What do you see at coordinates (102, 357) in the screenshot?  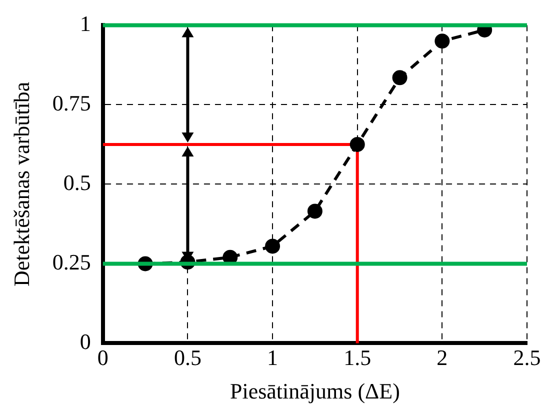 I see `x-tick-label: 0` at bounding box center [102, 357].